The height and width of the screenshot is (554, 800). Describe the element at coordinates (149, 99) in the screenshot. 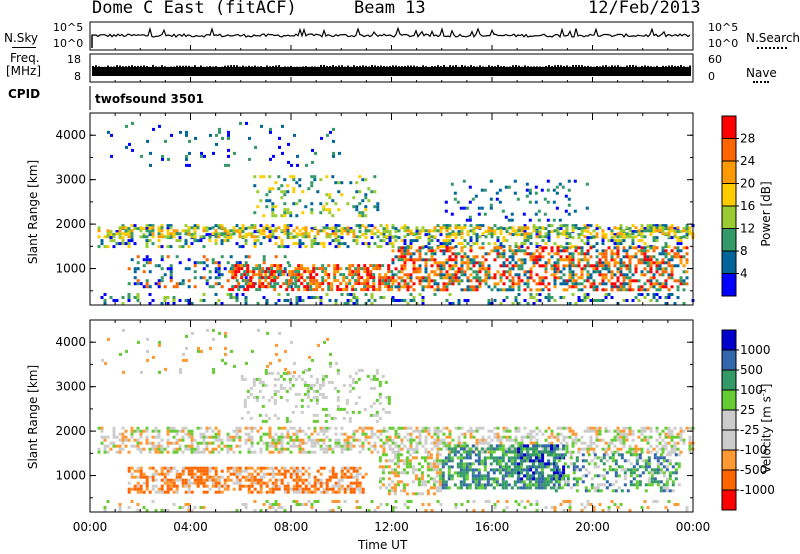

I see `cpid-value: twofsound 3501` at that location.